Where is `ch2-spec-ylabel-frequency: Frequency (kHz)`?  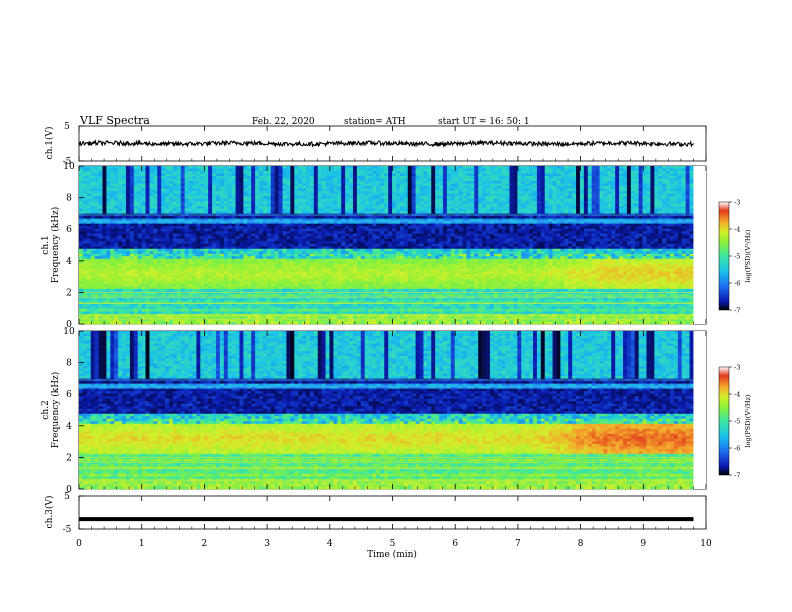 ch2-spec-ylabel-frequency: Frequency (kHz) is located at coordinates (55, 410).